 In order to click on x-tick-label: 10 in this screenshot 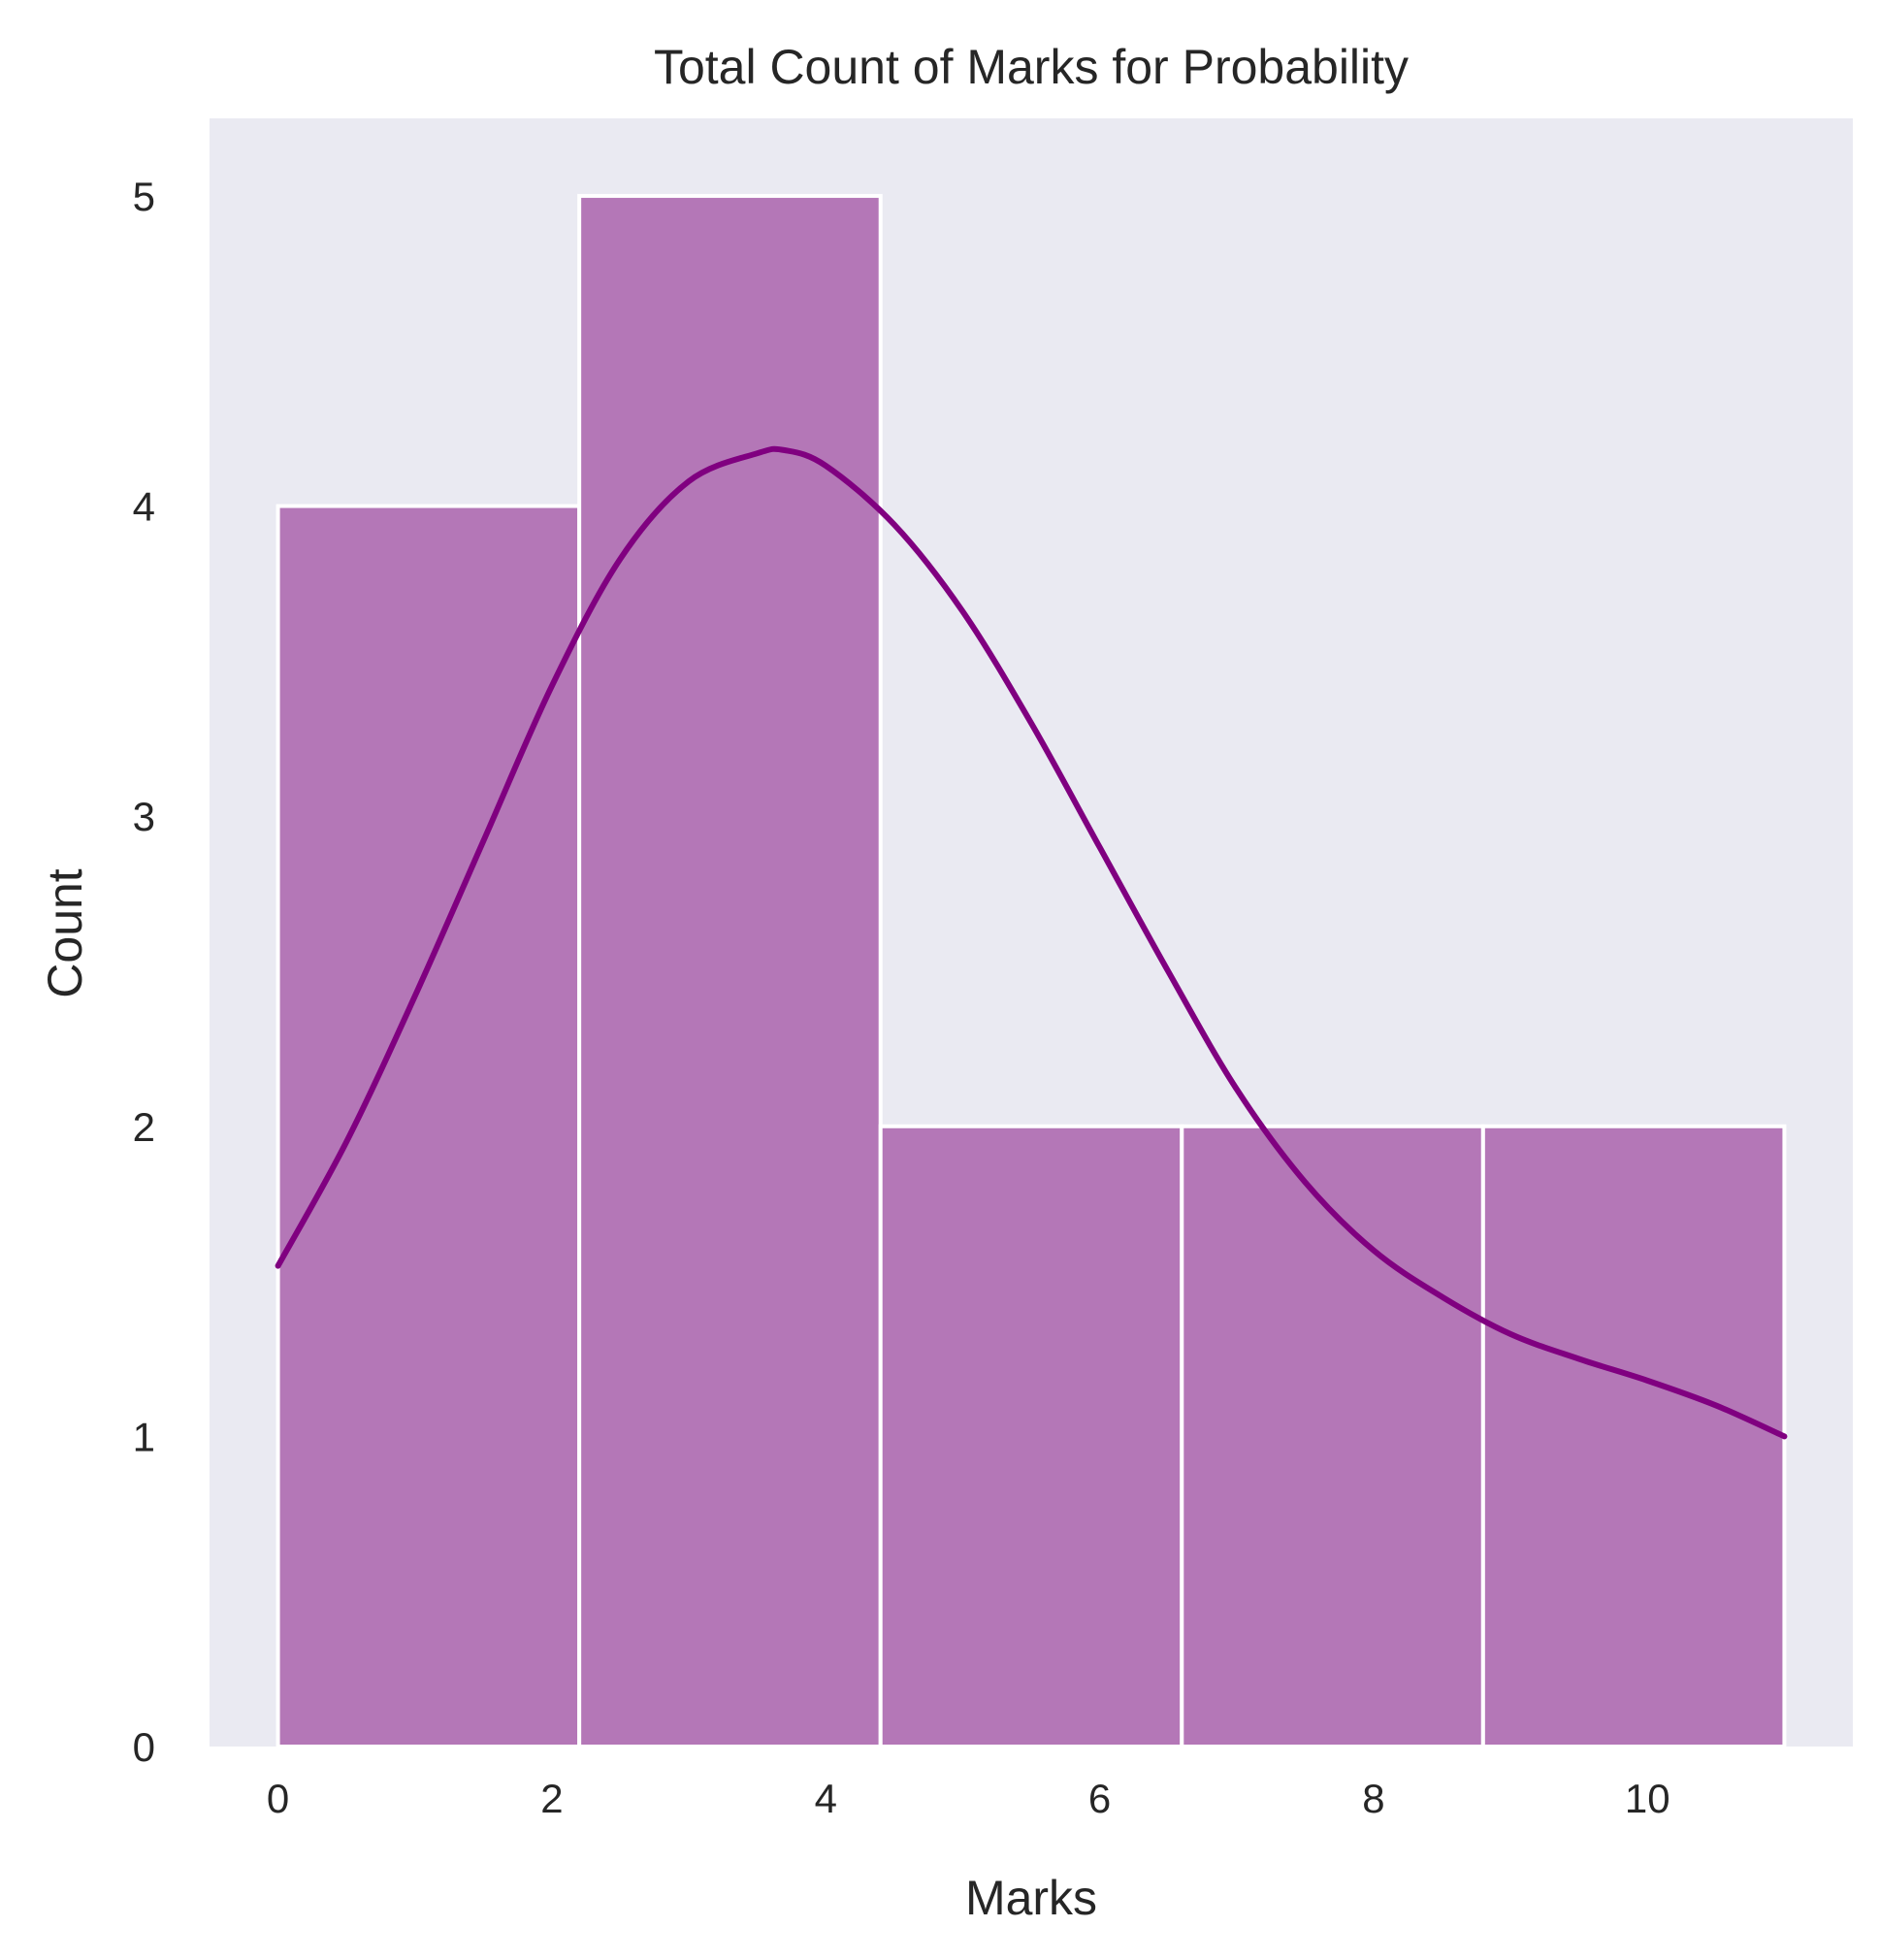, I will do `click(1647, 1798)`.